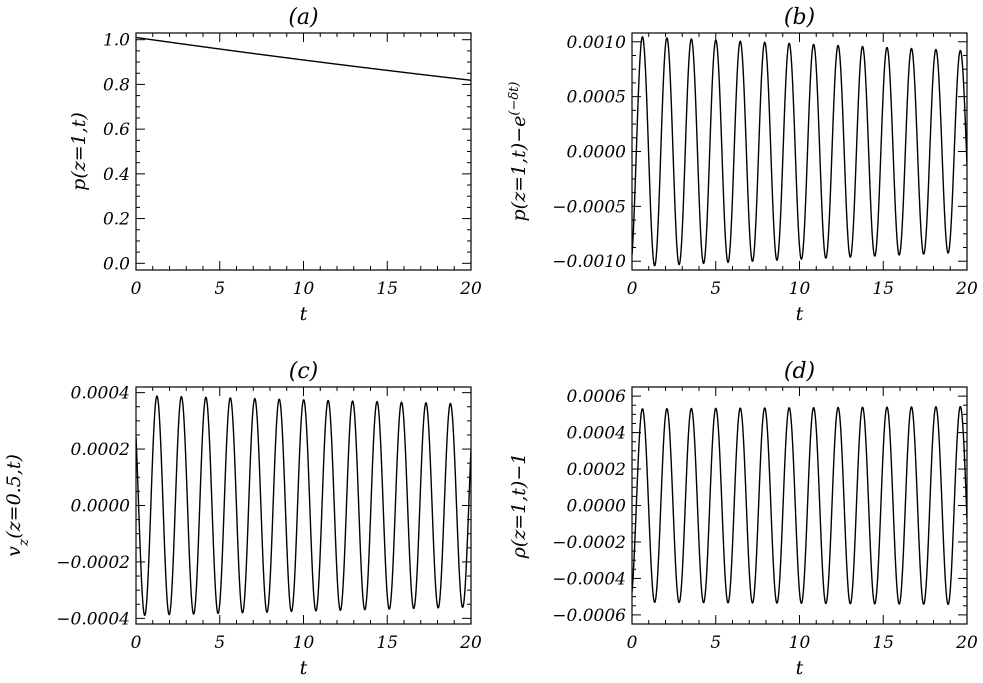 The image size is (983, 683). I want to click on plot-frame-c, so click(303, 505).